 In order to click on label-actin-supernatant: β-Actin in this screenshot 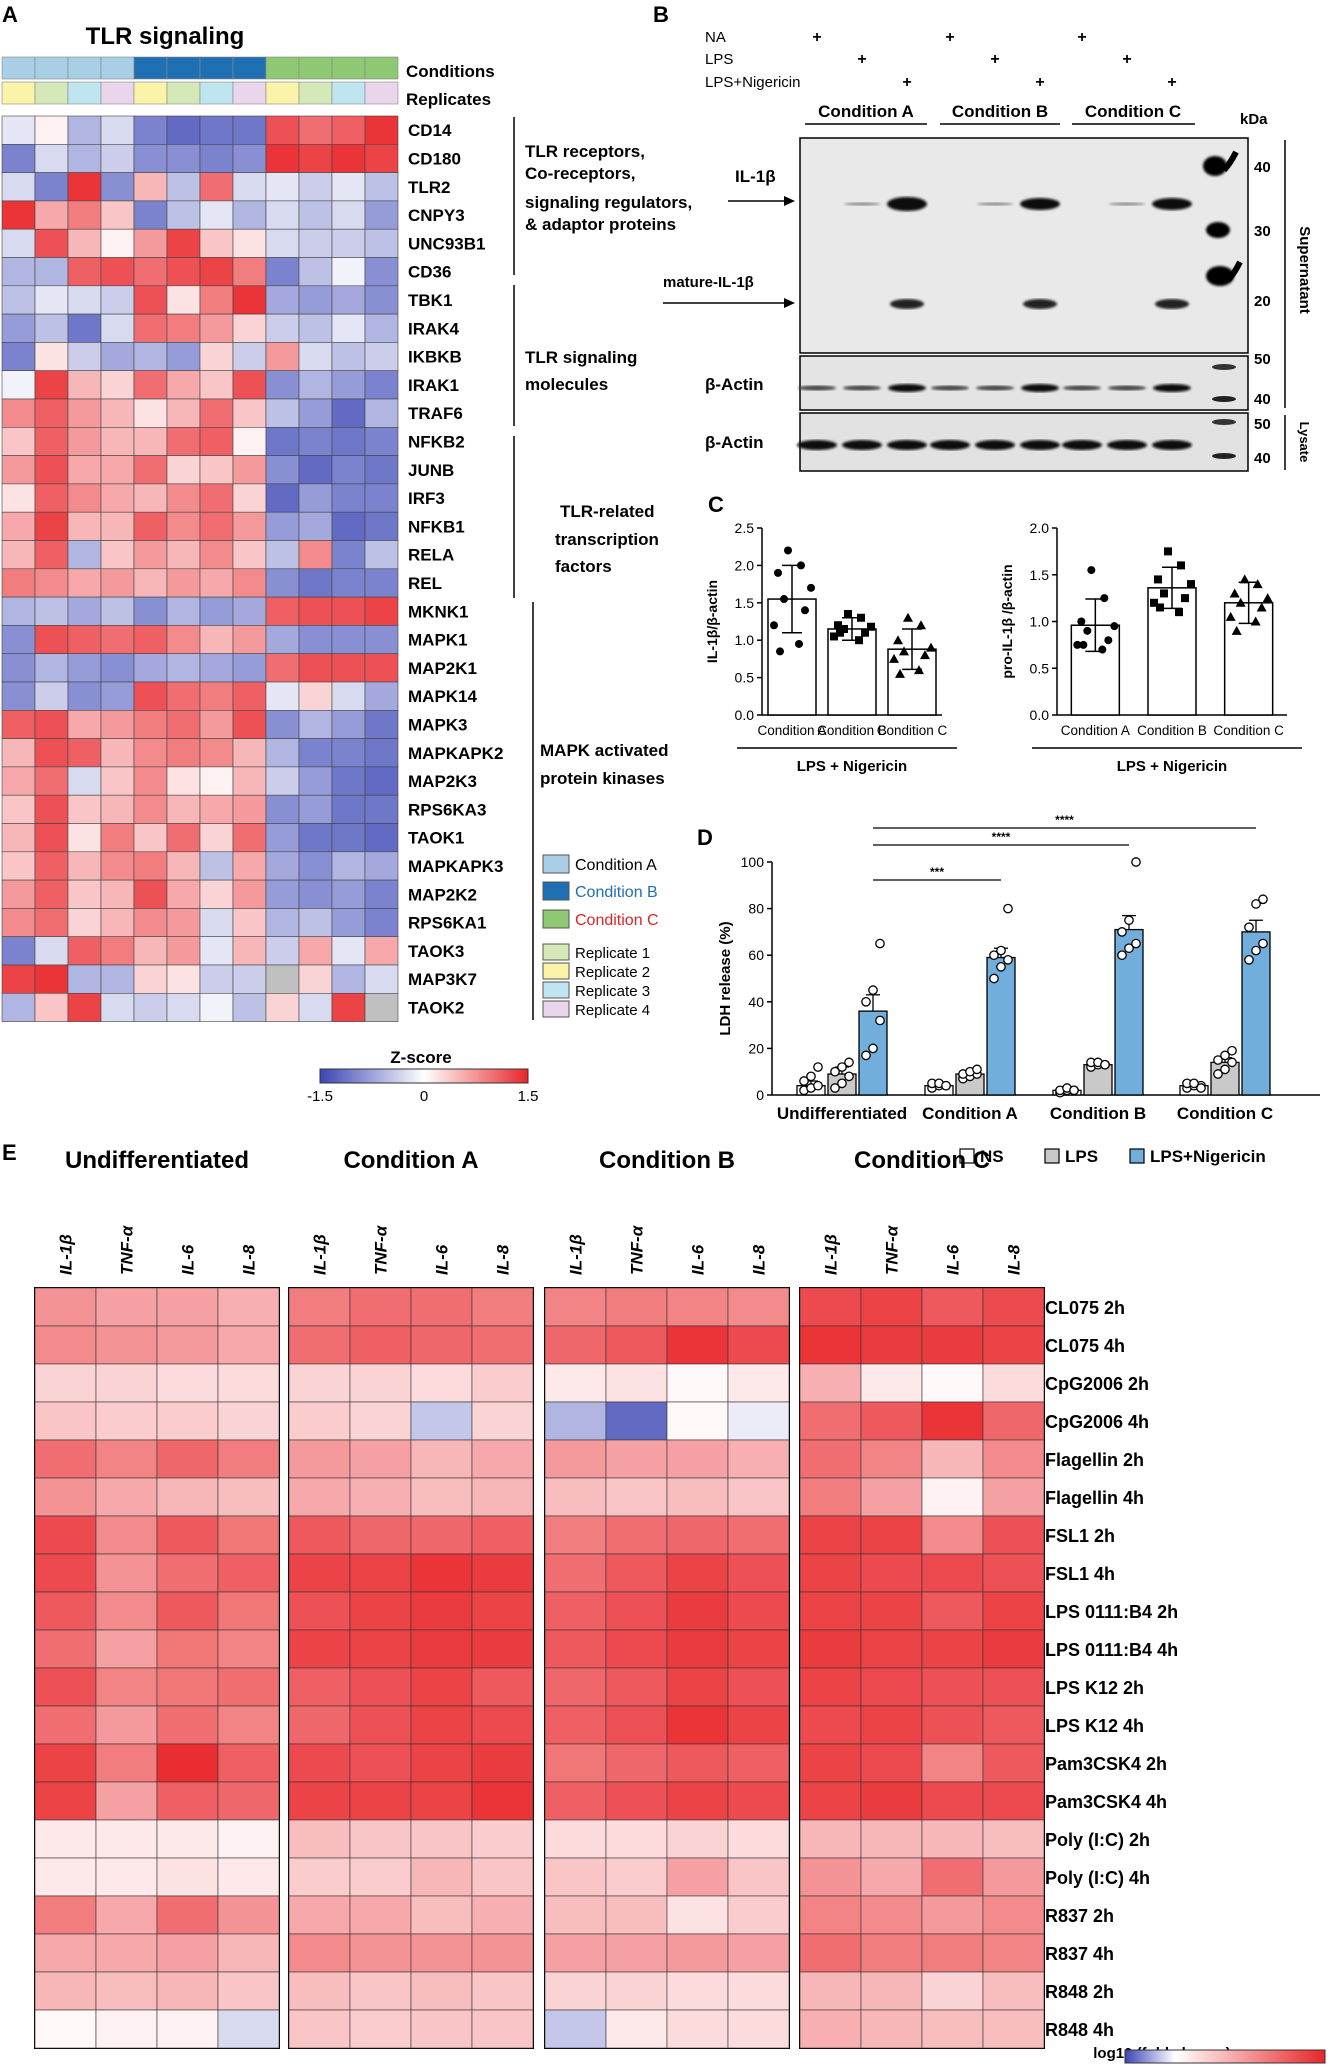, I will do `click(734, 384)`.